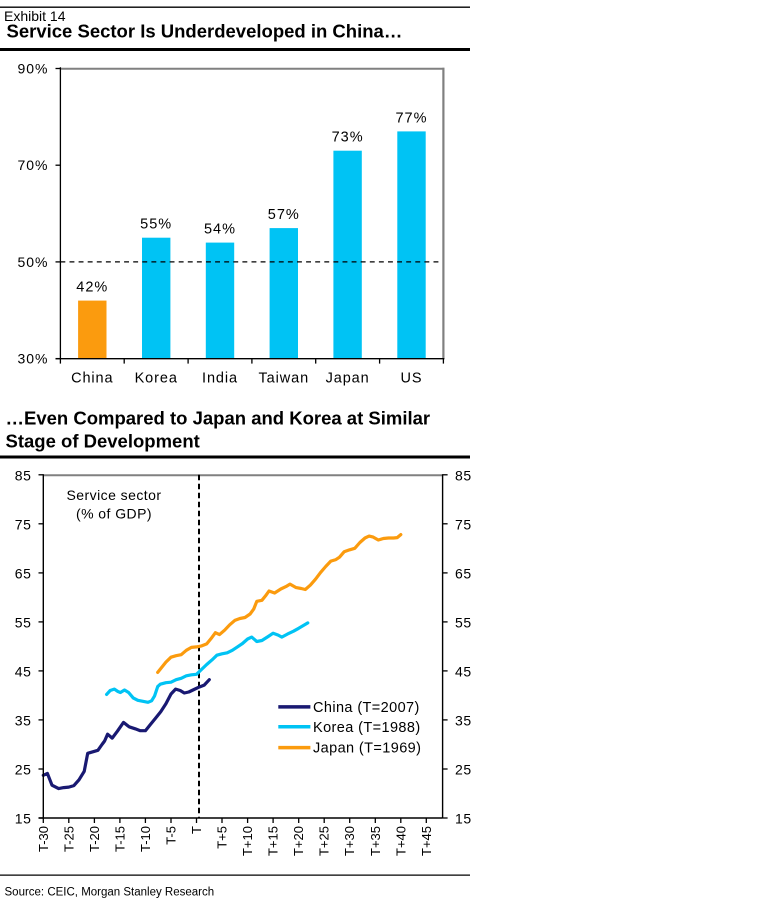  Describe the element at coordinates (114, 514) in the screenshot. I see `svg-text: (% of GDP)` at that location.